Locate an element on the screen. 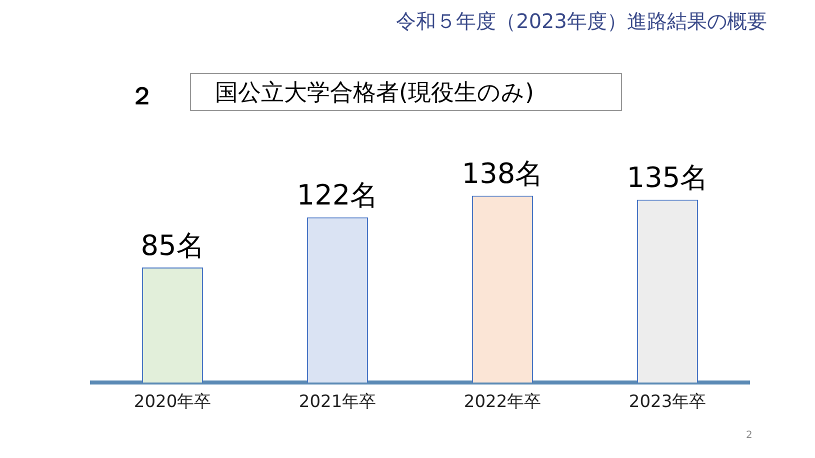 Image resolution: width=815 pixels, height=458 pixels. data-label: 138名 is located at coordinates (503, 173).